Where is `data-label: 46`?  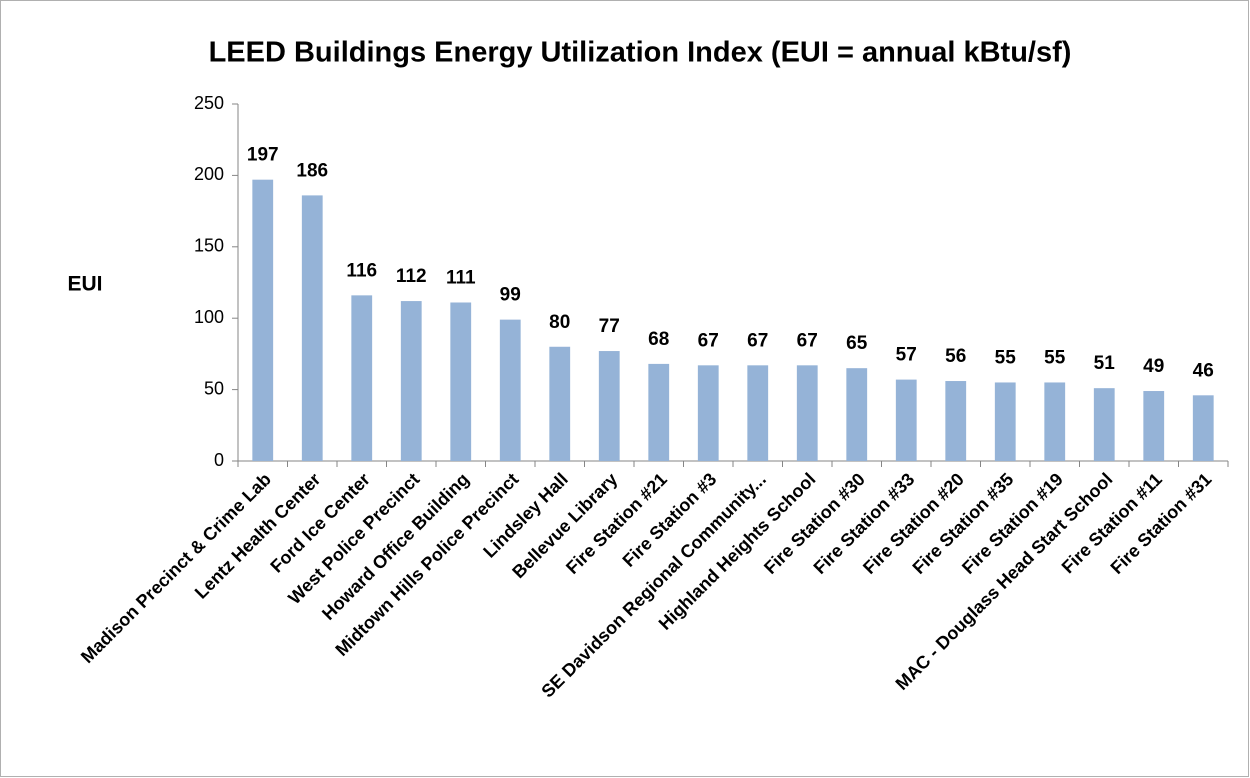 data-label: 46 is located at coordinates (1203, 370).